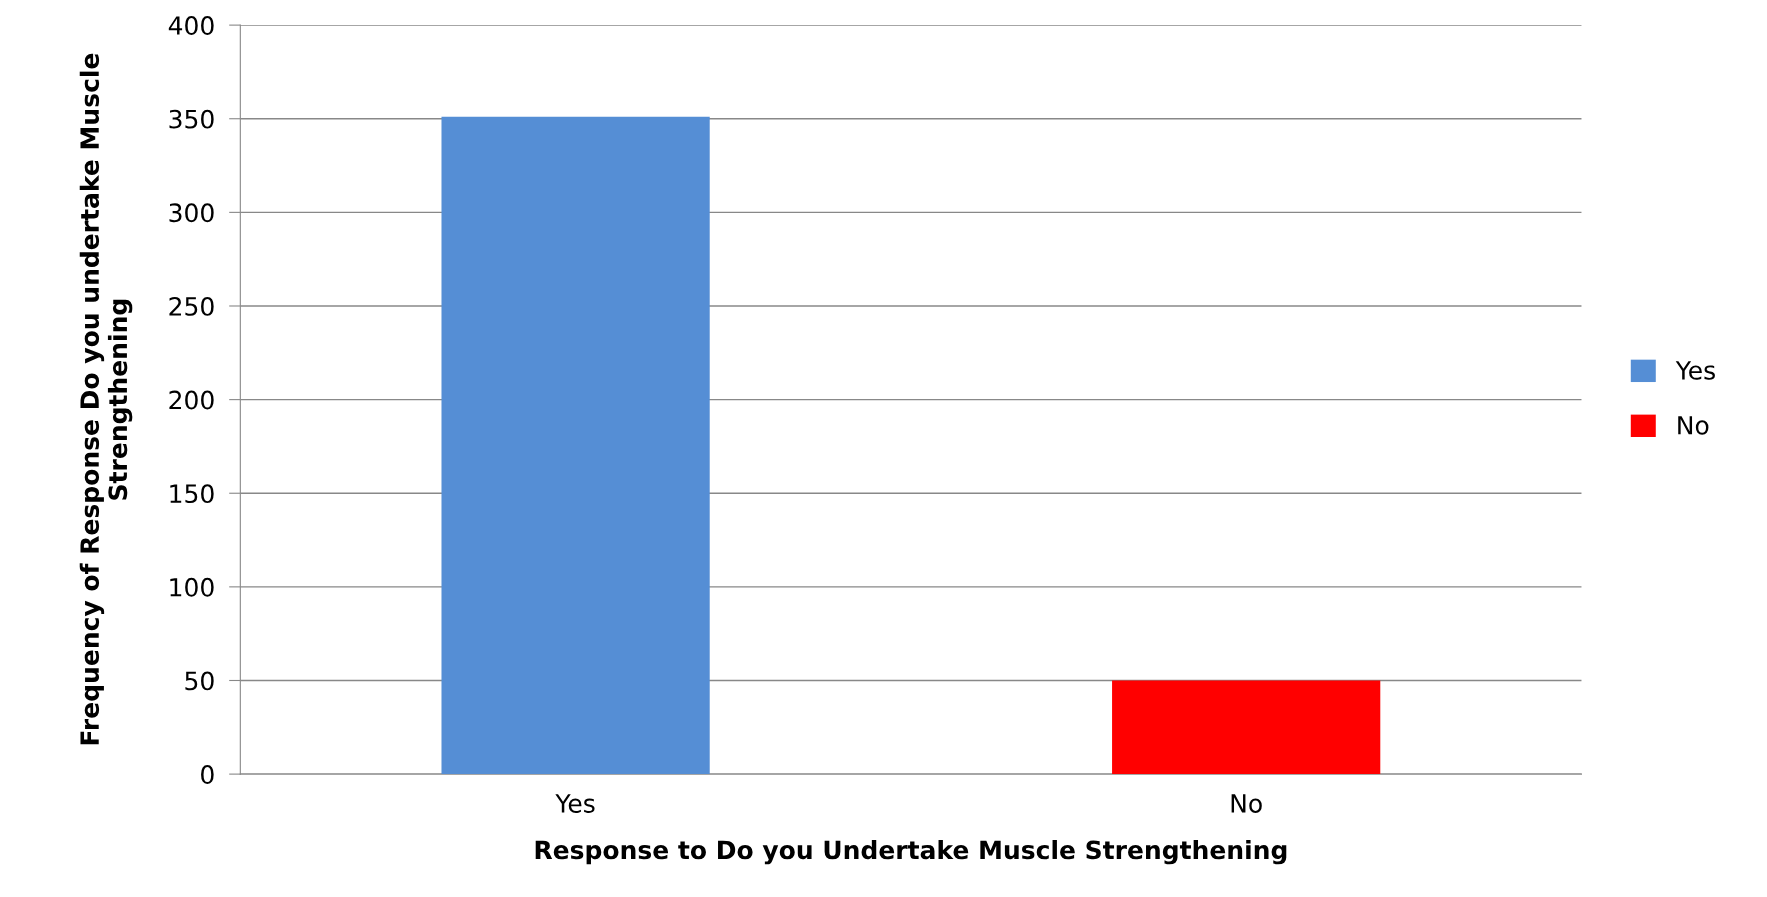 The width and height of the screenshot is (1767, 897). Describe the element at coordinates (191, 25) in the screenshot. I see `y-tick-label: 400` at that location.